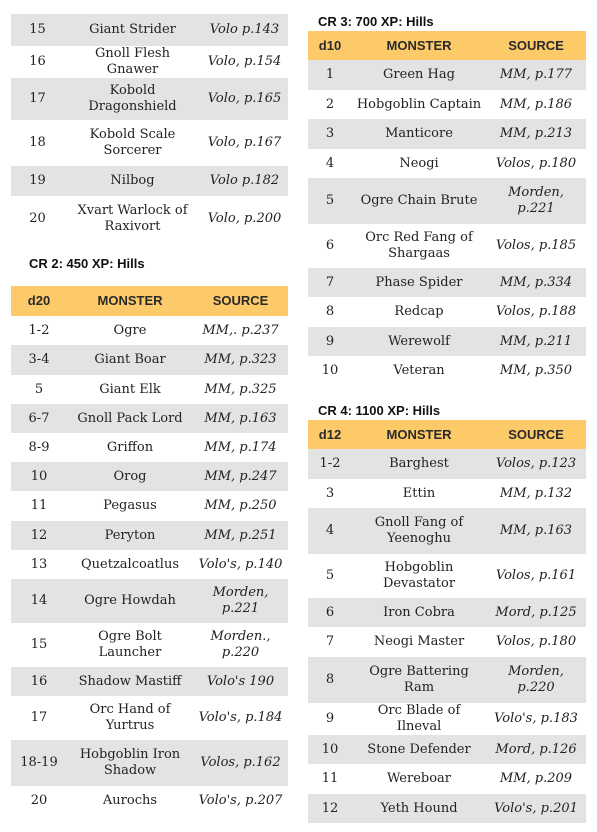  Describe the element at coordinates (536, 493) in the screenshot. I see `source-cell: MM, p.132` at that location.